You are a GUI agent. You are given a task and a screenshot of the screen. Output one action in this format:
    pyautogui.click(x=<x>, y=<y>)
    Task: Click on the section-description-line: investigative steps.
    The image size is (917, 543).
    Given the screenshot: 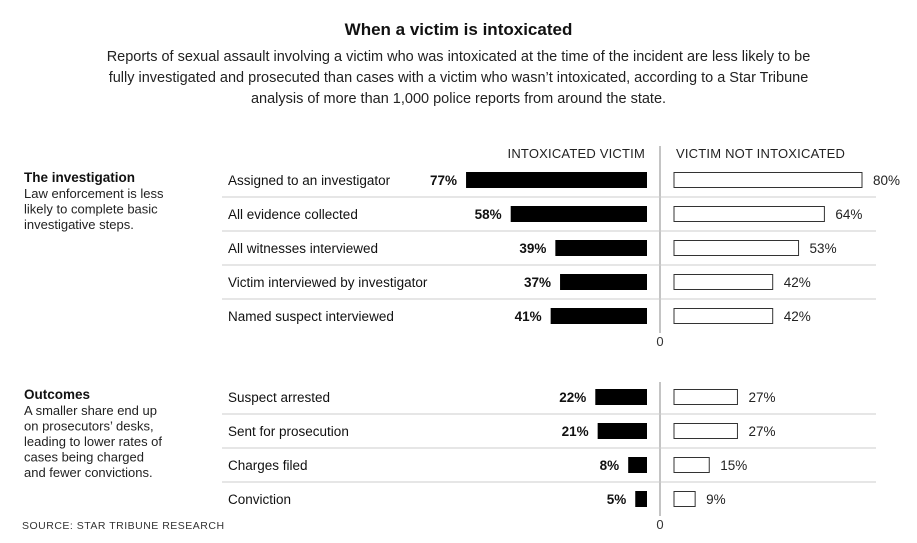 What is the action you would take?
    pyautogui.click(x=79, y=224)
    